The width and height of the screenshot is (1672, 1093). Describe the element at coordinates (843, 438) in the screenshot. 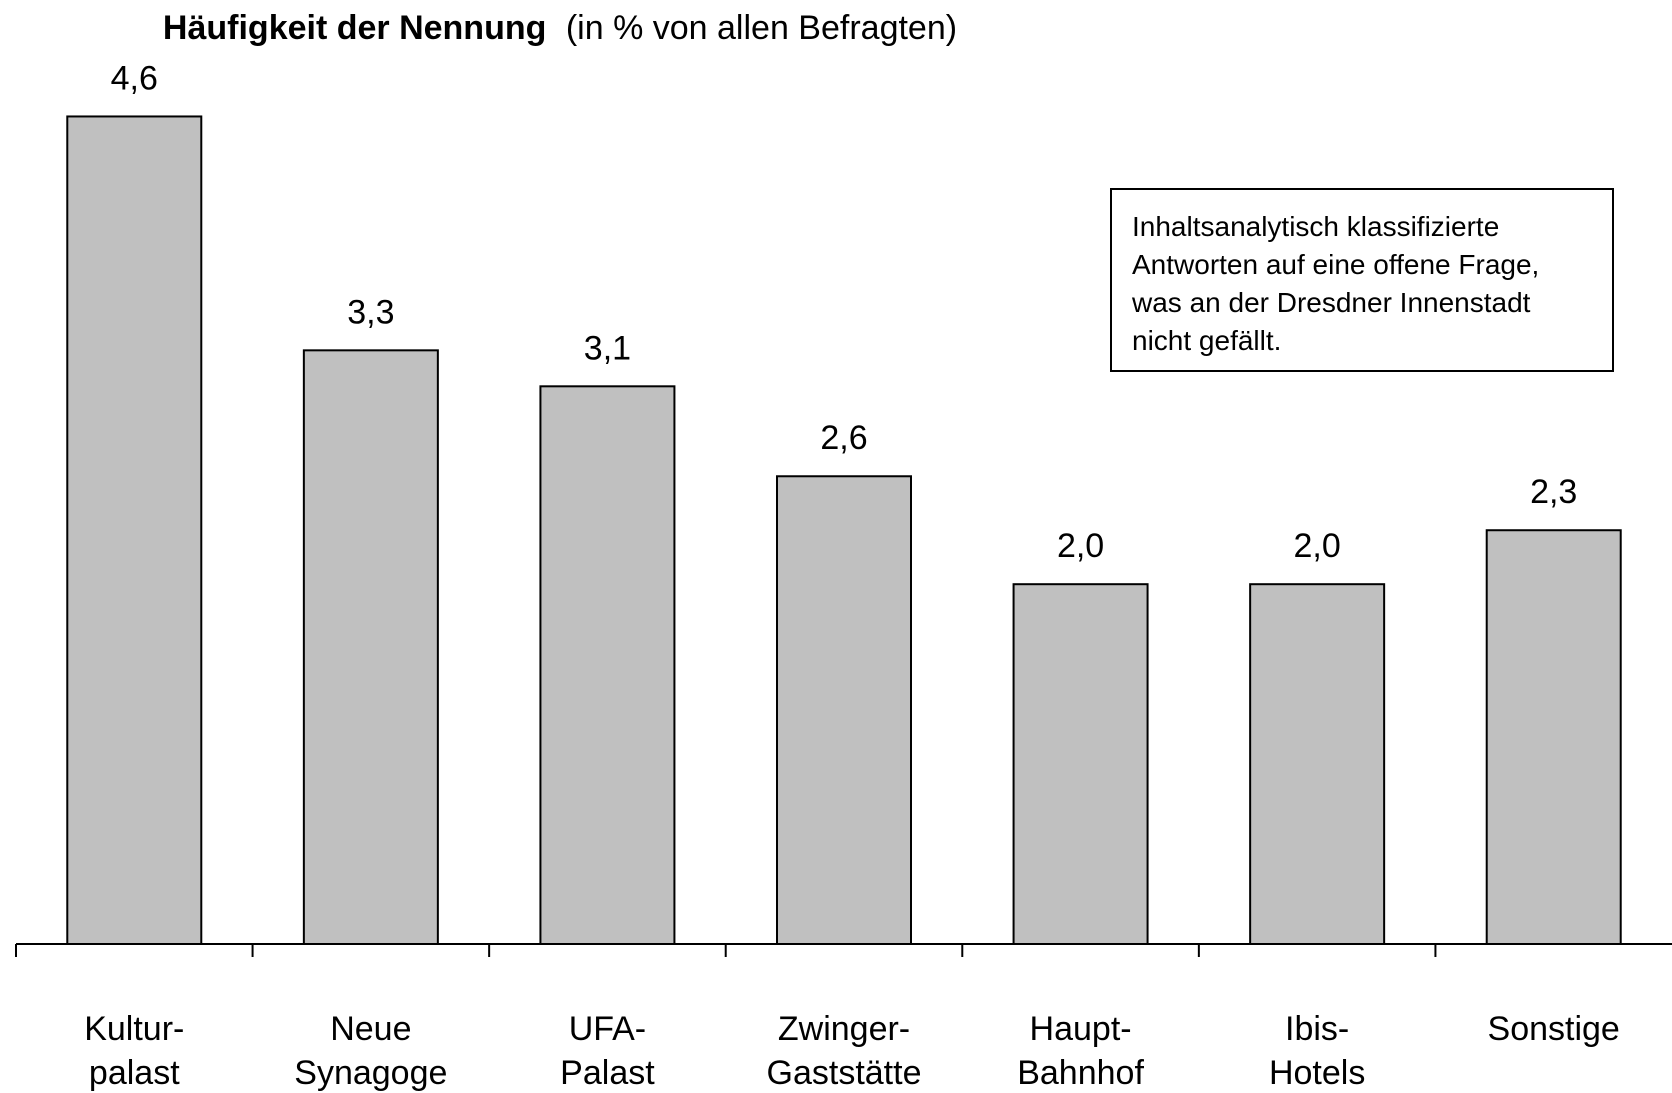

I see `value-label: 2,6` at that location.